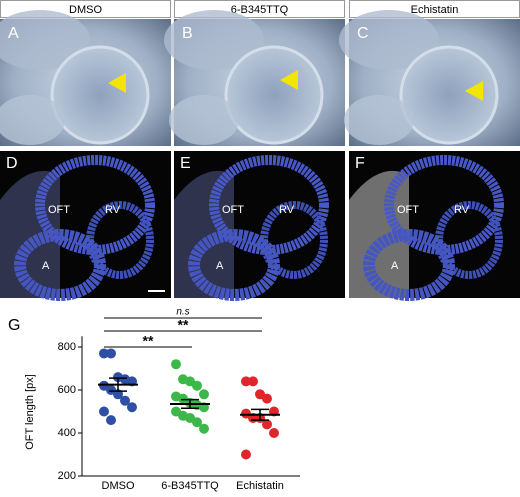 The image size is (520, 497). I want to click on section-image: E OFT RV A, so click(259, 226).